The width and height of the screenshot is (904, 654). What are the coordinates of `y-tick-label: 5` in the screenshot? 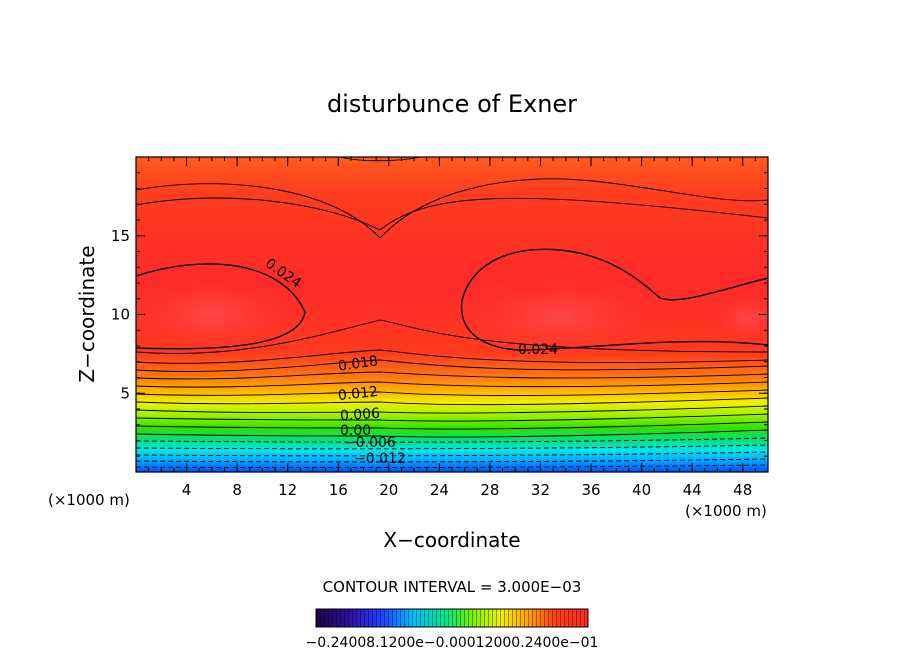 It's located at (125, 393).